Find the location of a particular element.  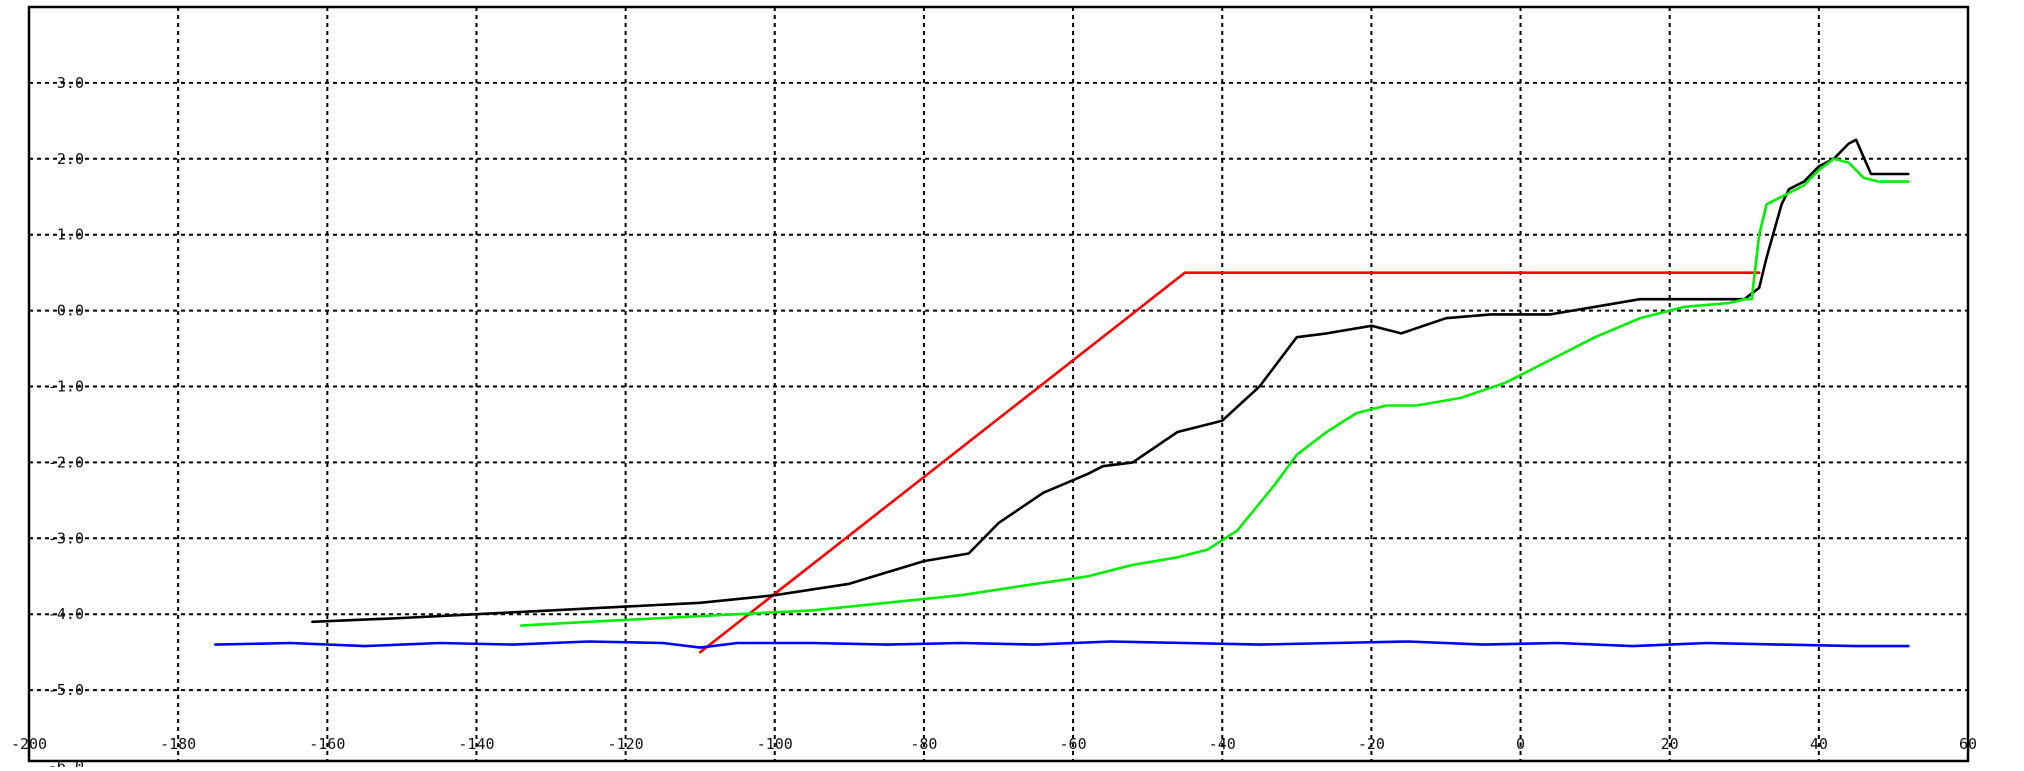

y-tick-label: 2.0 is located at coordinates (70, 159).